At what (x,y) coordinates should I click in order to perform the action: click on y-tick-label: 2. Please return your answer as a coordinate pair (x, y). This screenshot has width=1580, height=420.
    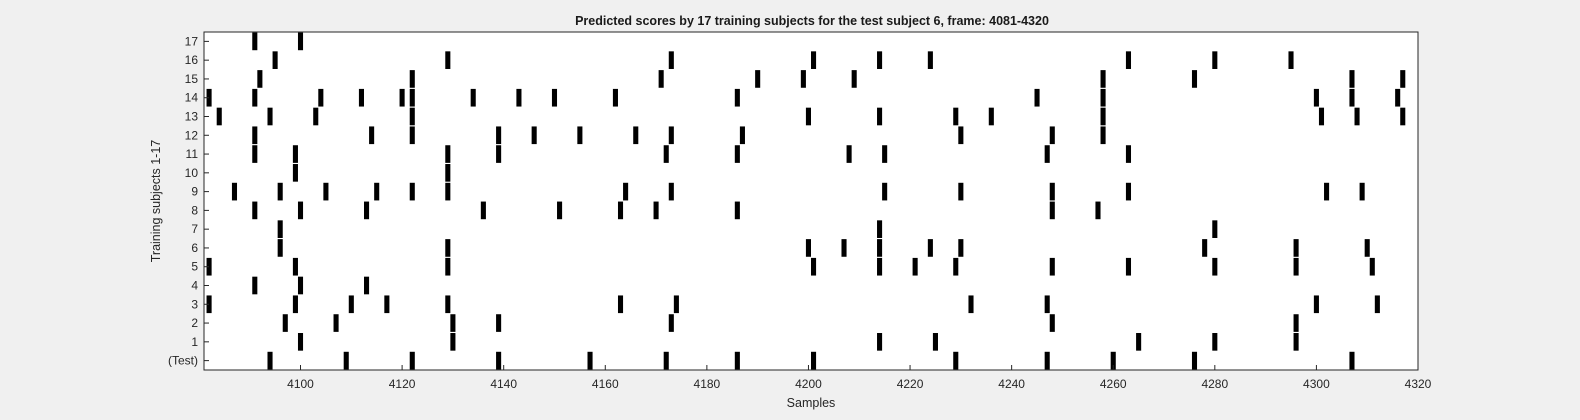
    Looking at the image, I should click on (194, 323).